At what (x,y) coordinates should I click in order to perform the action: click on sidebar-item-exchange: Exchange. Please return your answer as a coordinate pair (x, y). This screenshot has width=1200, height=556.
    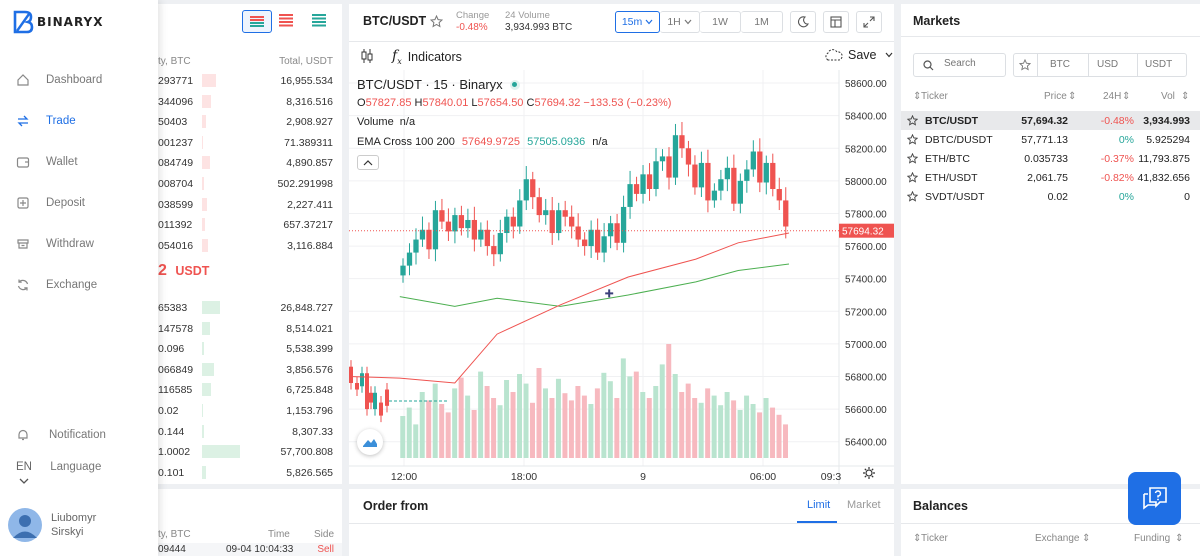
    Looking at the image, I should click on (56, 285).